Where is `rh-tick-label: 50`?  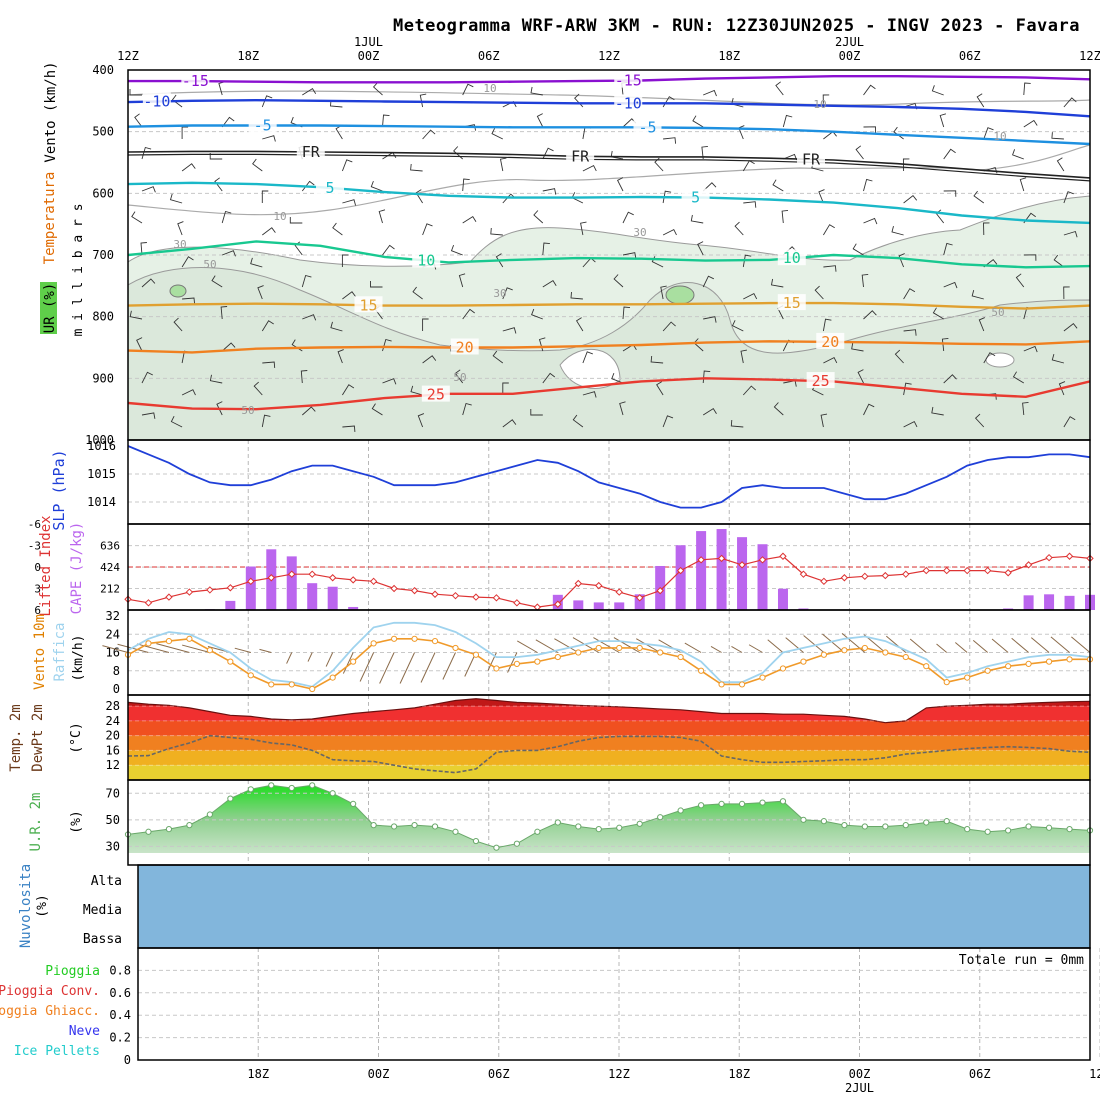
rh-tick-label: 50 is located at coordinates (113, 820).